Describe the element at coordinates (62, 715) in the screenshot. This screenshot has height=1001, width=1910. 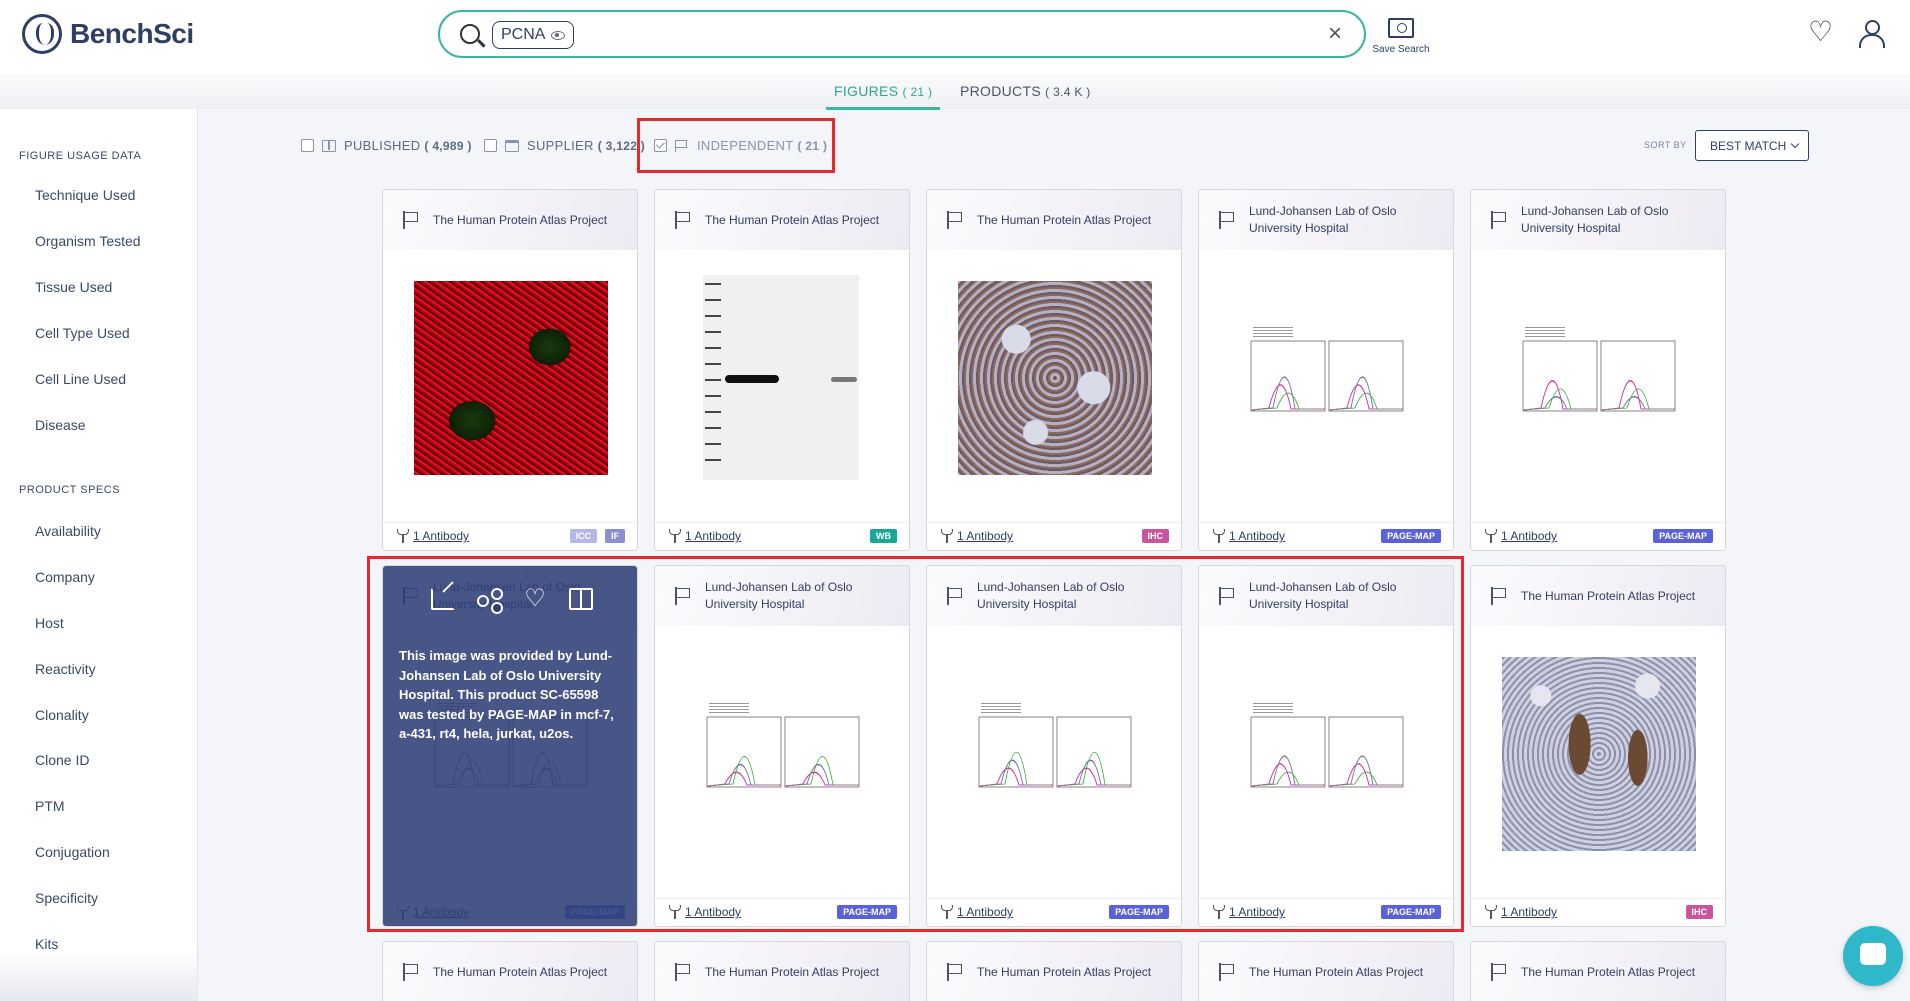
I see `sidebar-item-clonality: Clonality` at that location.